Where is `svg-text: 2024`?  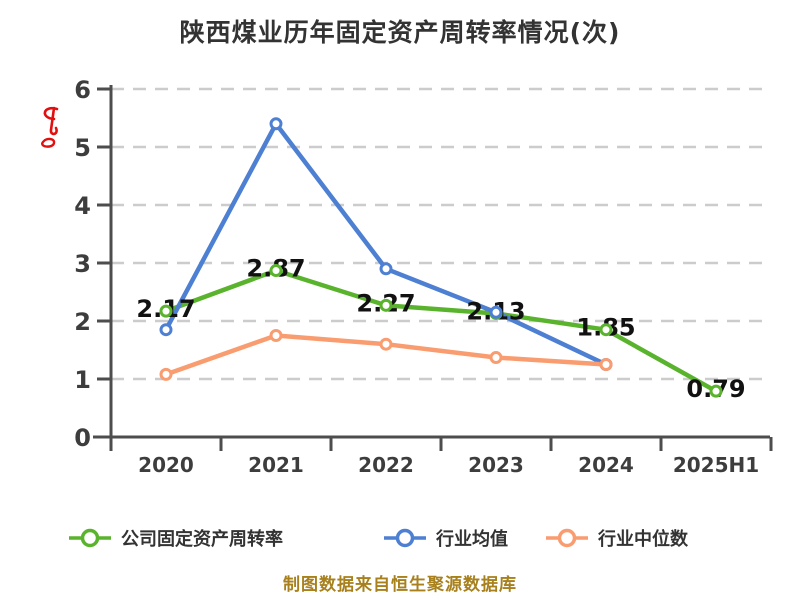
svg-text: 2024 is located at coordinates (606, 465).